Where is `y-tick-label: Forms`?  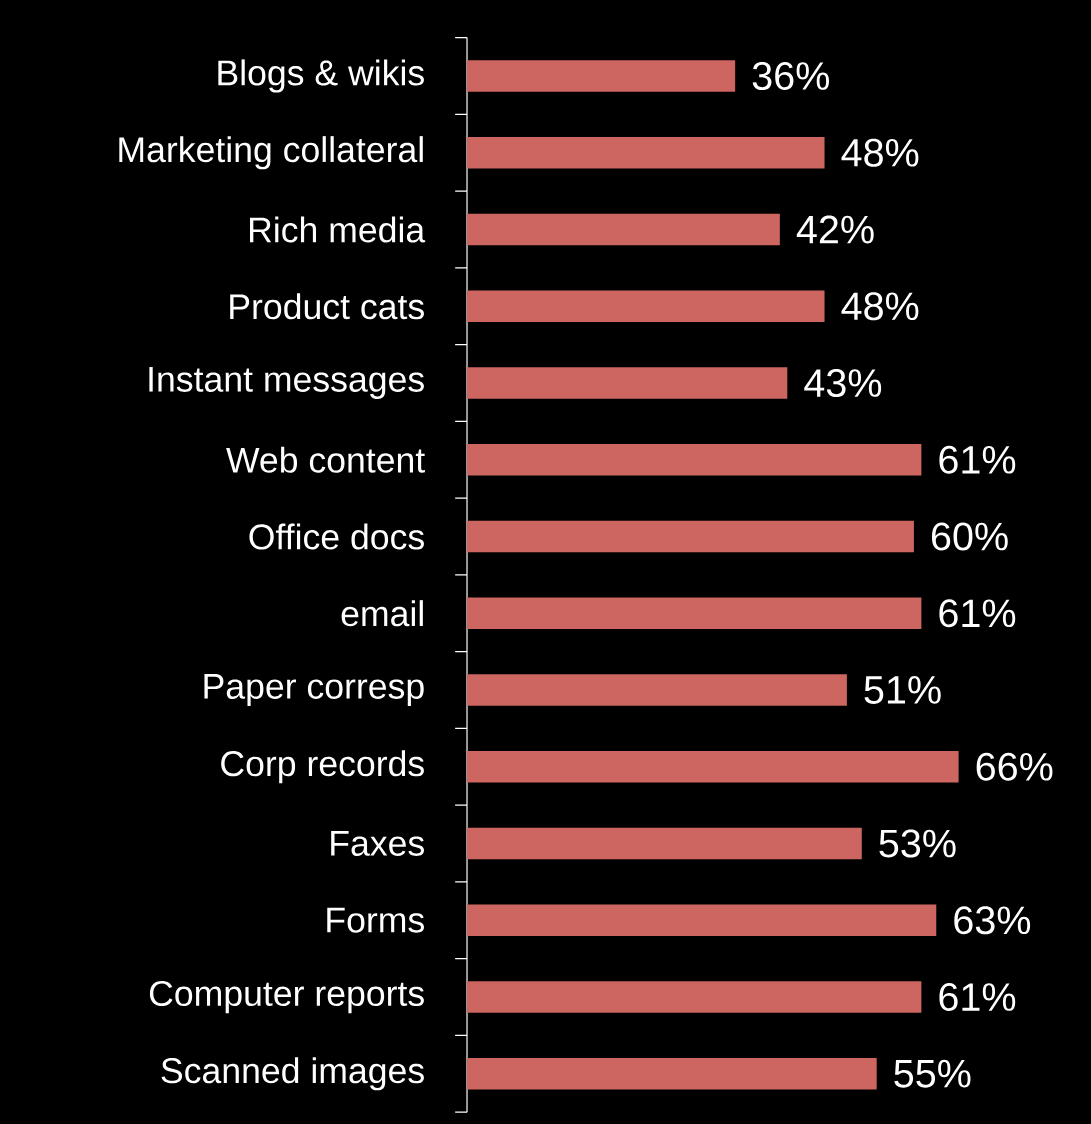
y-tick-label: Forms is located at coordinates (375, 920).